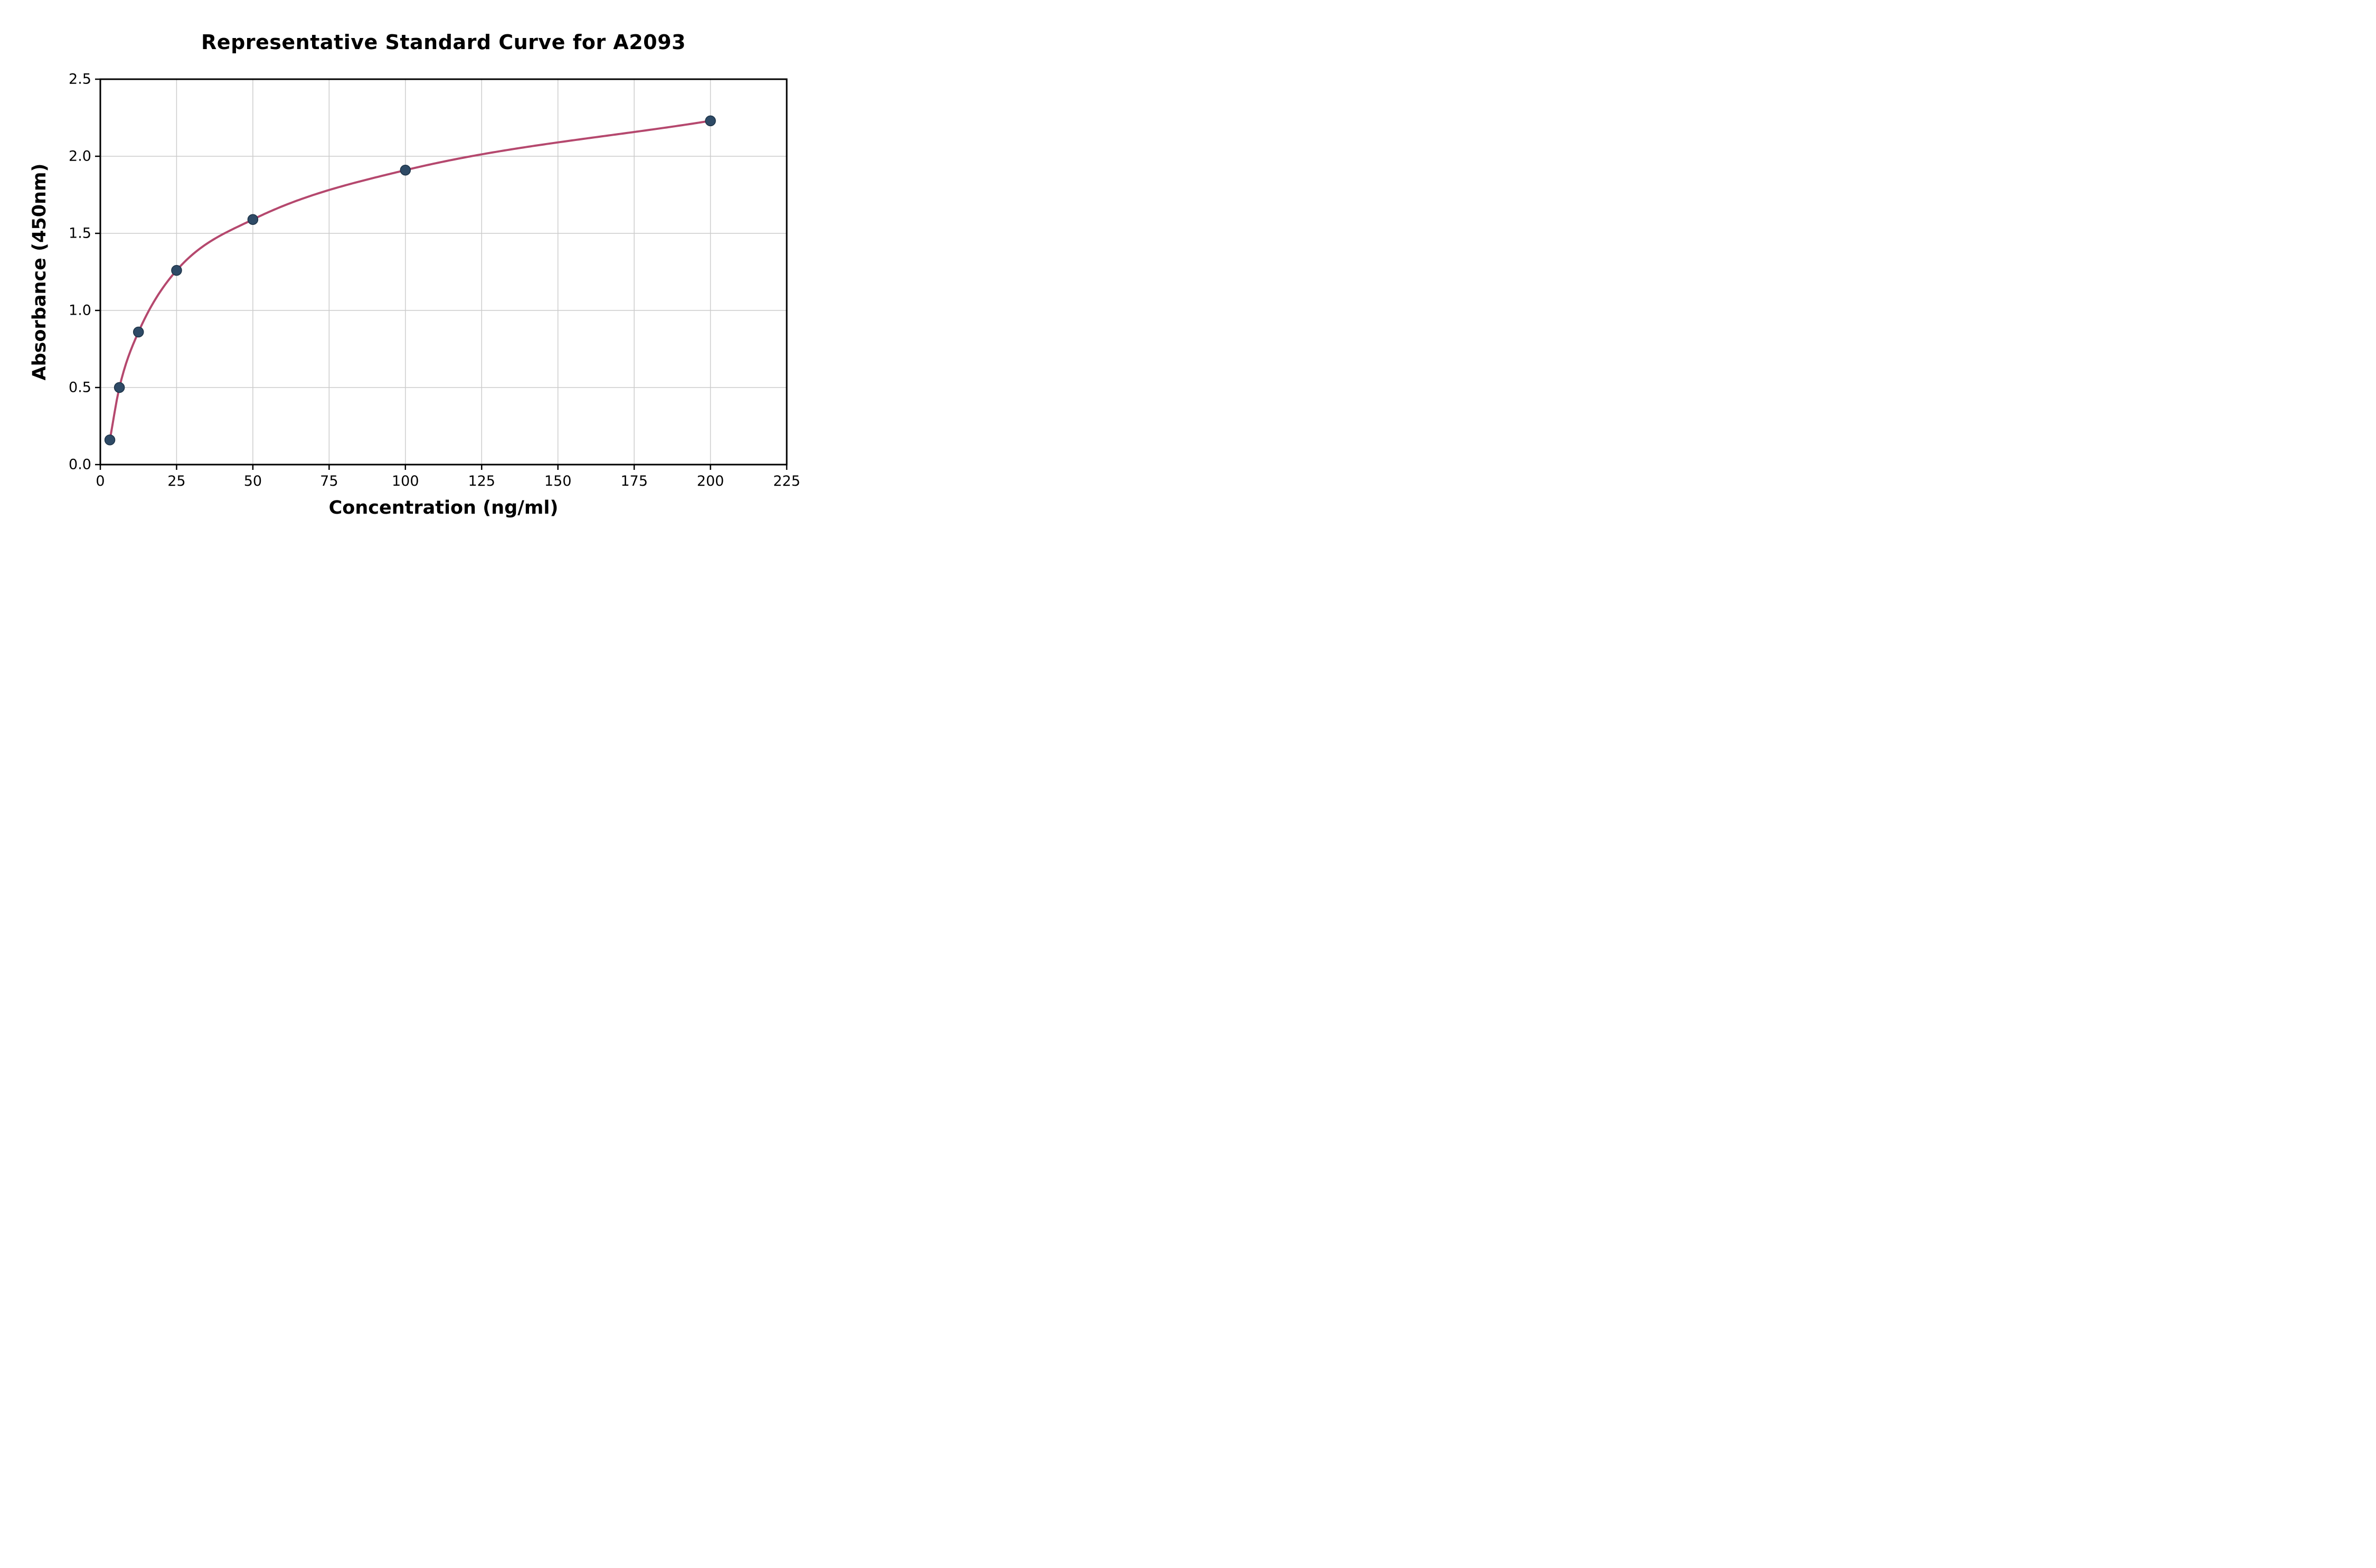 The image size is (2376, 1568). I want to click on chart-title: Representative Standard Curve for A2093, so click(444, 42).